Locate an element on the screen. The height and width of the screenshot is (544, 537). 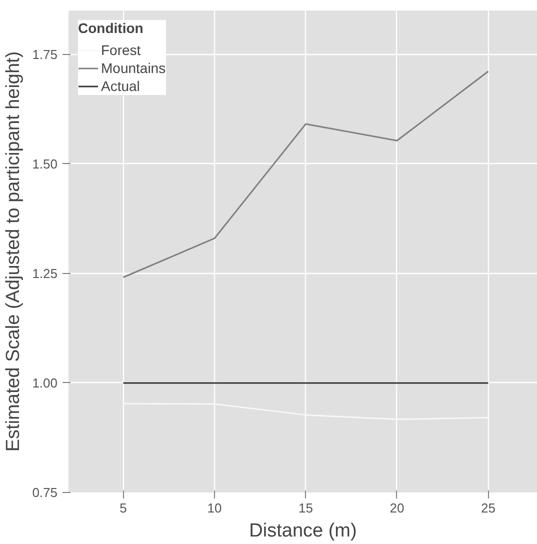
y-tick-label: 1.00 is located at coordinates (45, 382).